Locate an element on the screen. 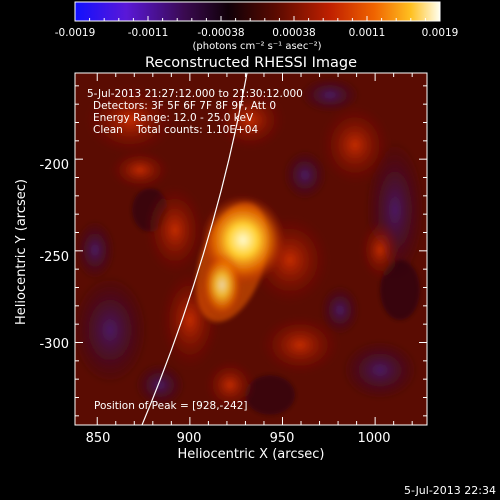  x-axis-label: Heliocentric X (arcsec) is located at coordinates (251, 454).